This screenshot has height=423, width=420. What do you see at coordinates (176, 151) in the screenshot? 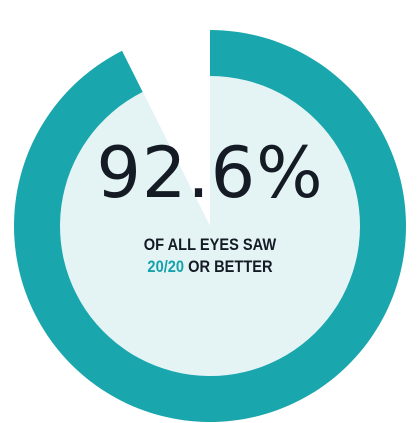
I see `donut-inner-remainder` at bounding box center [176, 151].